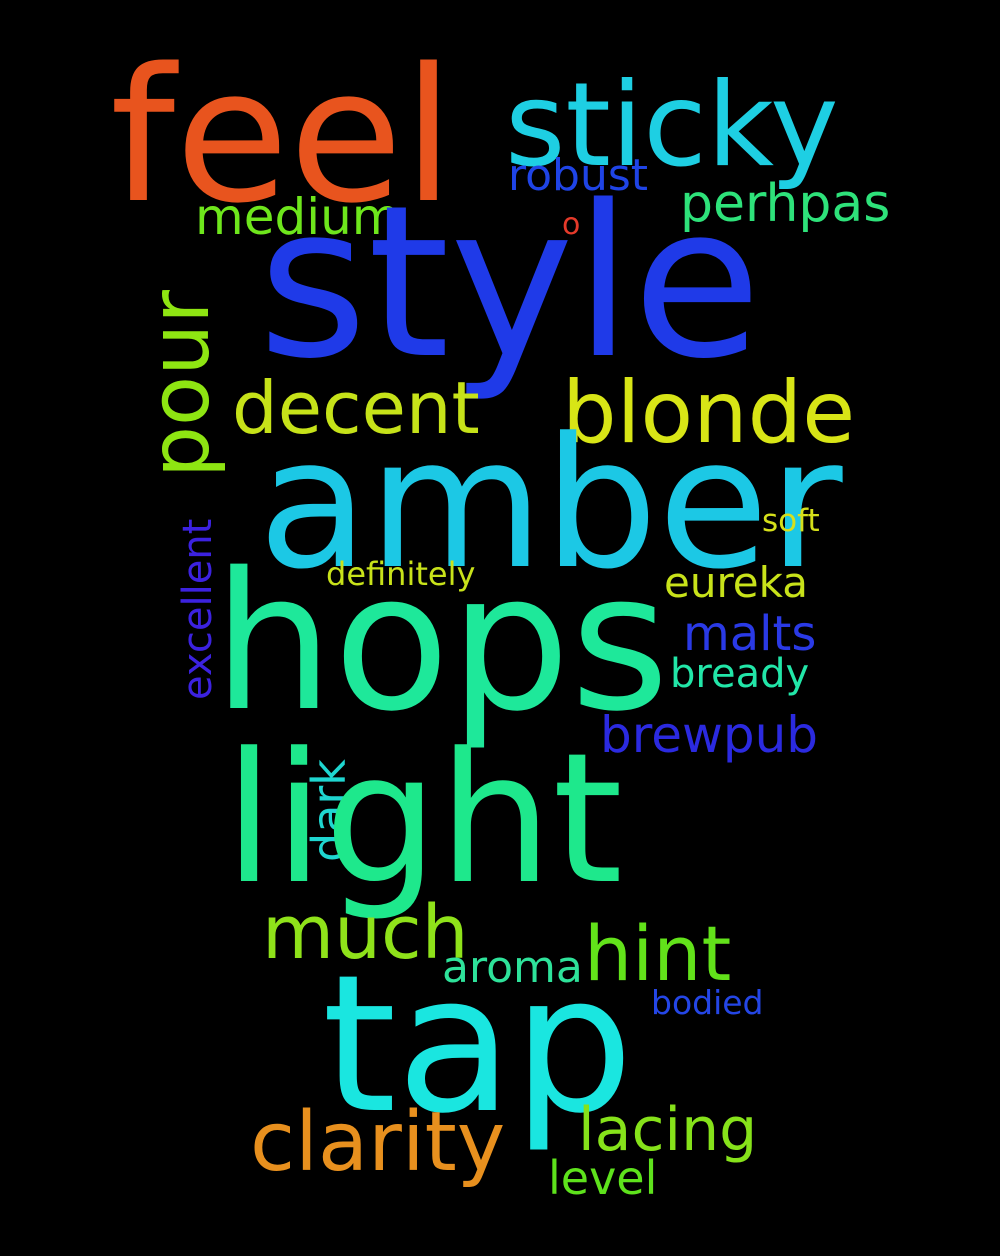  I want to click on word-lacing: lacing, so click(668, 1130).